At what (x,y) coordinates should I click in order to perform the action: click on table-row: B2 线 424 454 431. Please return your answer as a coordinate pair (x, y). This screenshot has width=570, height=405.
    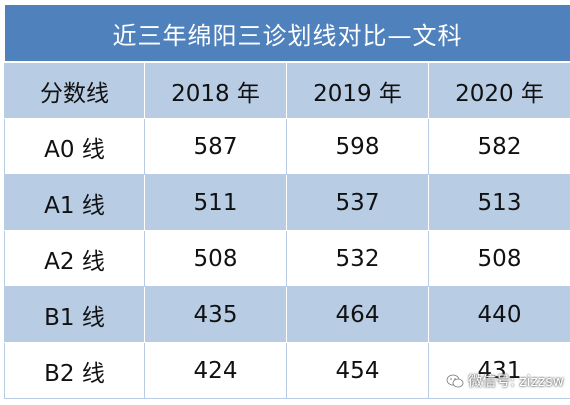
    Looking at the image, I should click on (287, 370).